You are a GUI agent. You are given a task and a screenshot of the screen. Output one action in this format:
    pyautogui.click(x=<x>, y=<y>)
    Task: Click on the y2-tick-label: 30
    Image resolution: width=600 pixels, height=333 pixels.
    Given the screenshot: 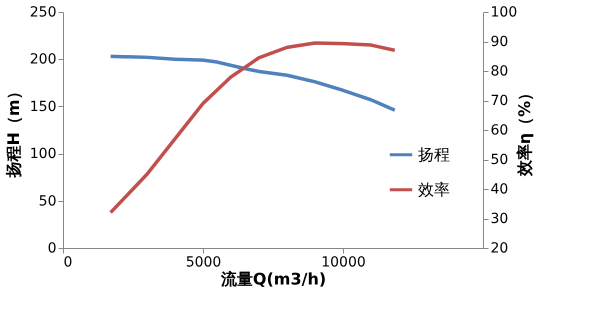 What is the action you would take?
    pyautogui.click(x=499, y=219)
    